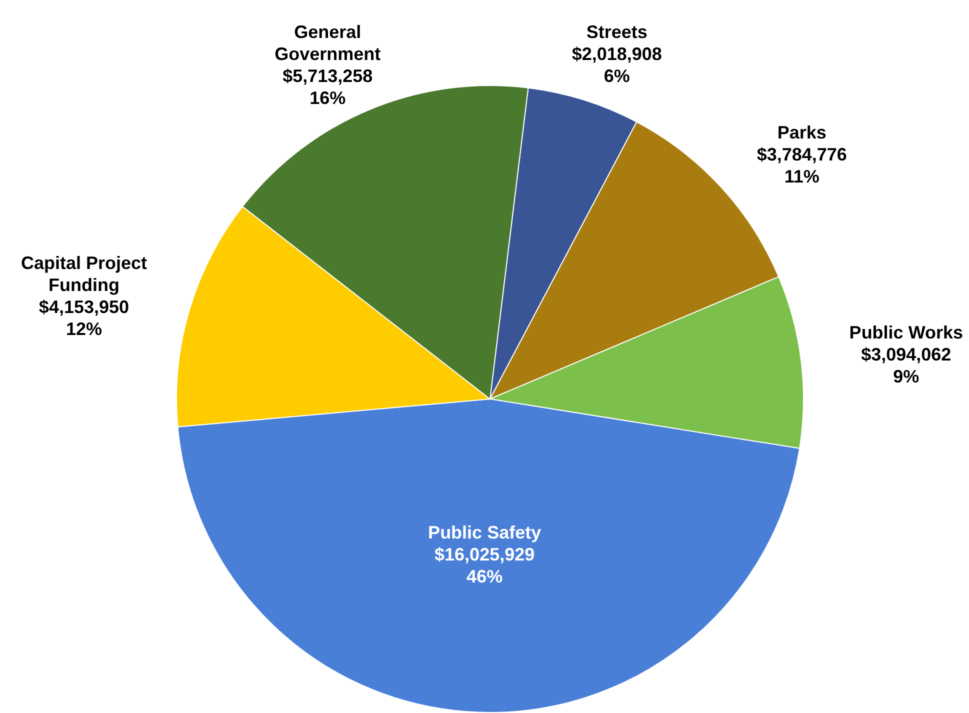  Describe the element at coordinates (485, 532) in the screenshot. I see `slice-label: Public Safety` at that location.